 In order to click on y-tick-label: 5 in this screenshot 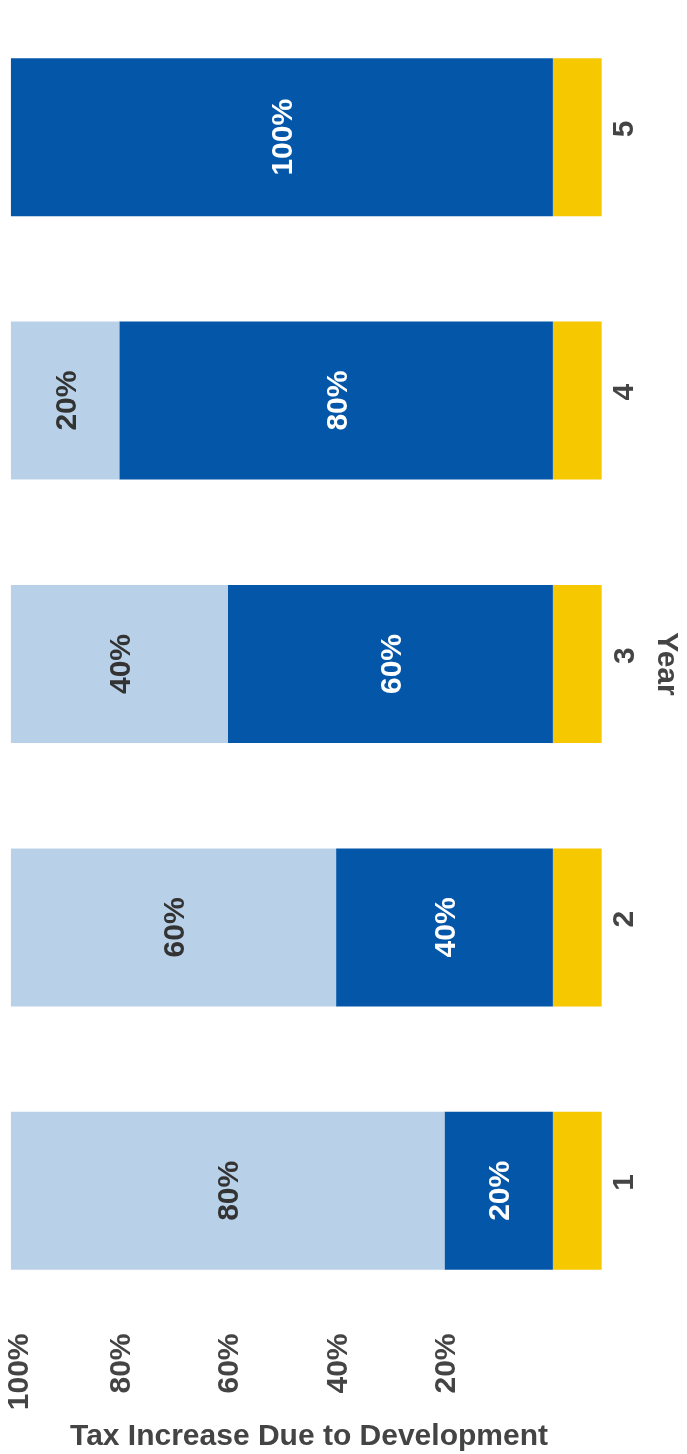, I will do `click(623, 129)`.